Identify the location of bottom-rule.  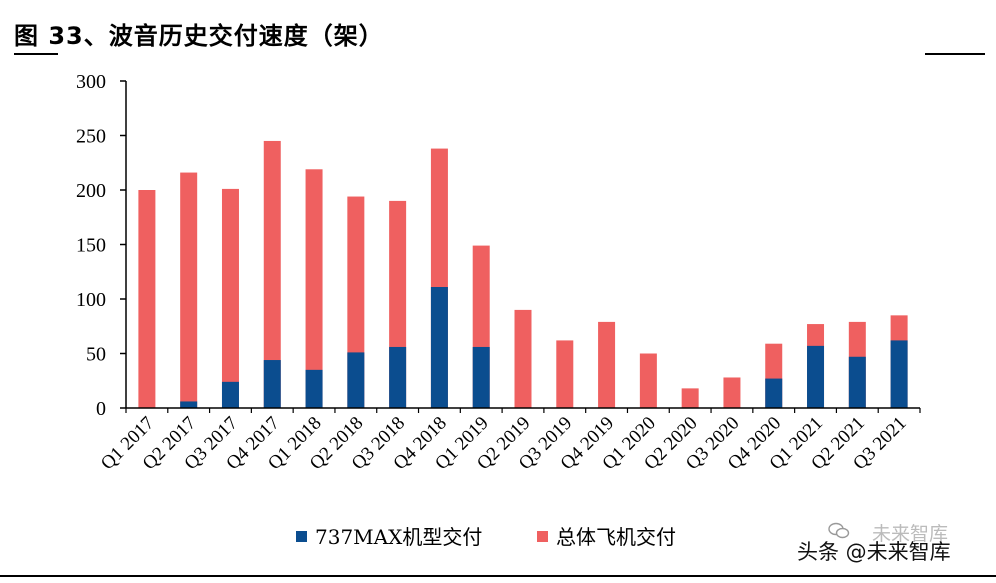
(498, 576).